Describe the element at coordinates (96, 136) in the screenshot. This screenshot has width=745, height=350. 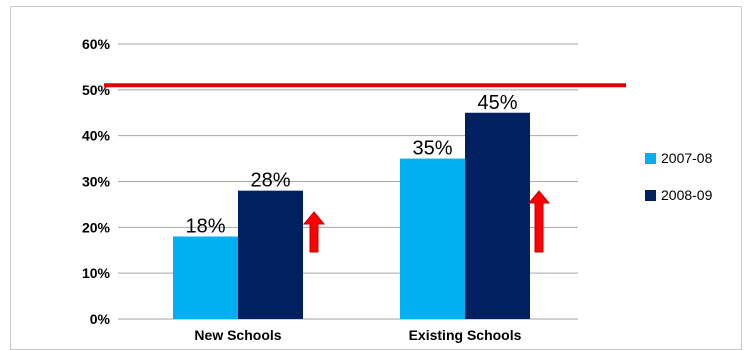
I see `y-tick-label-4: 40%` at that location.